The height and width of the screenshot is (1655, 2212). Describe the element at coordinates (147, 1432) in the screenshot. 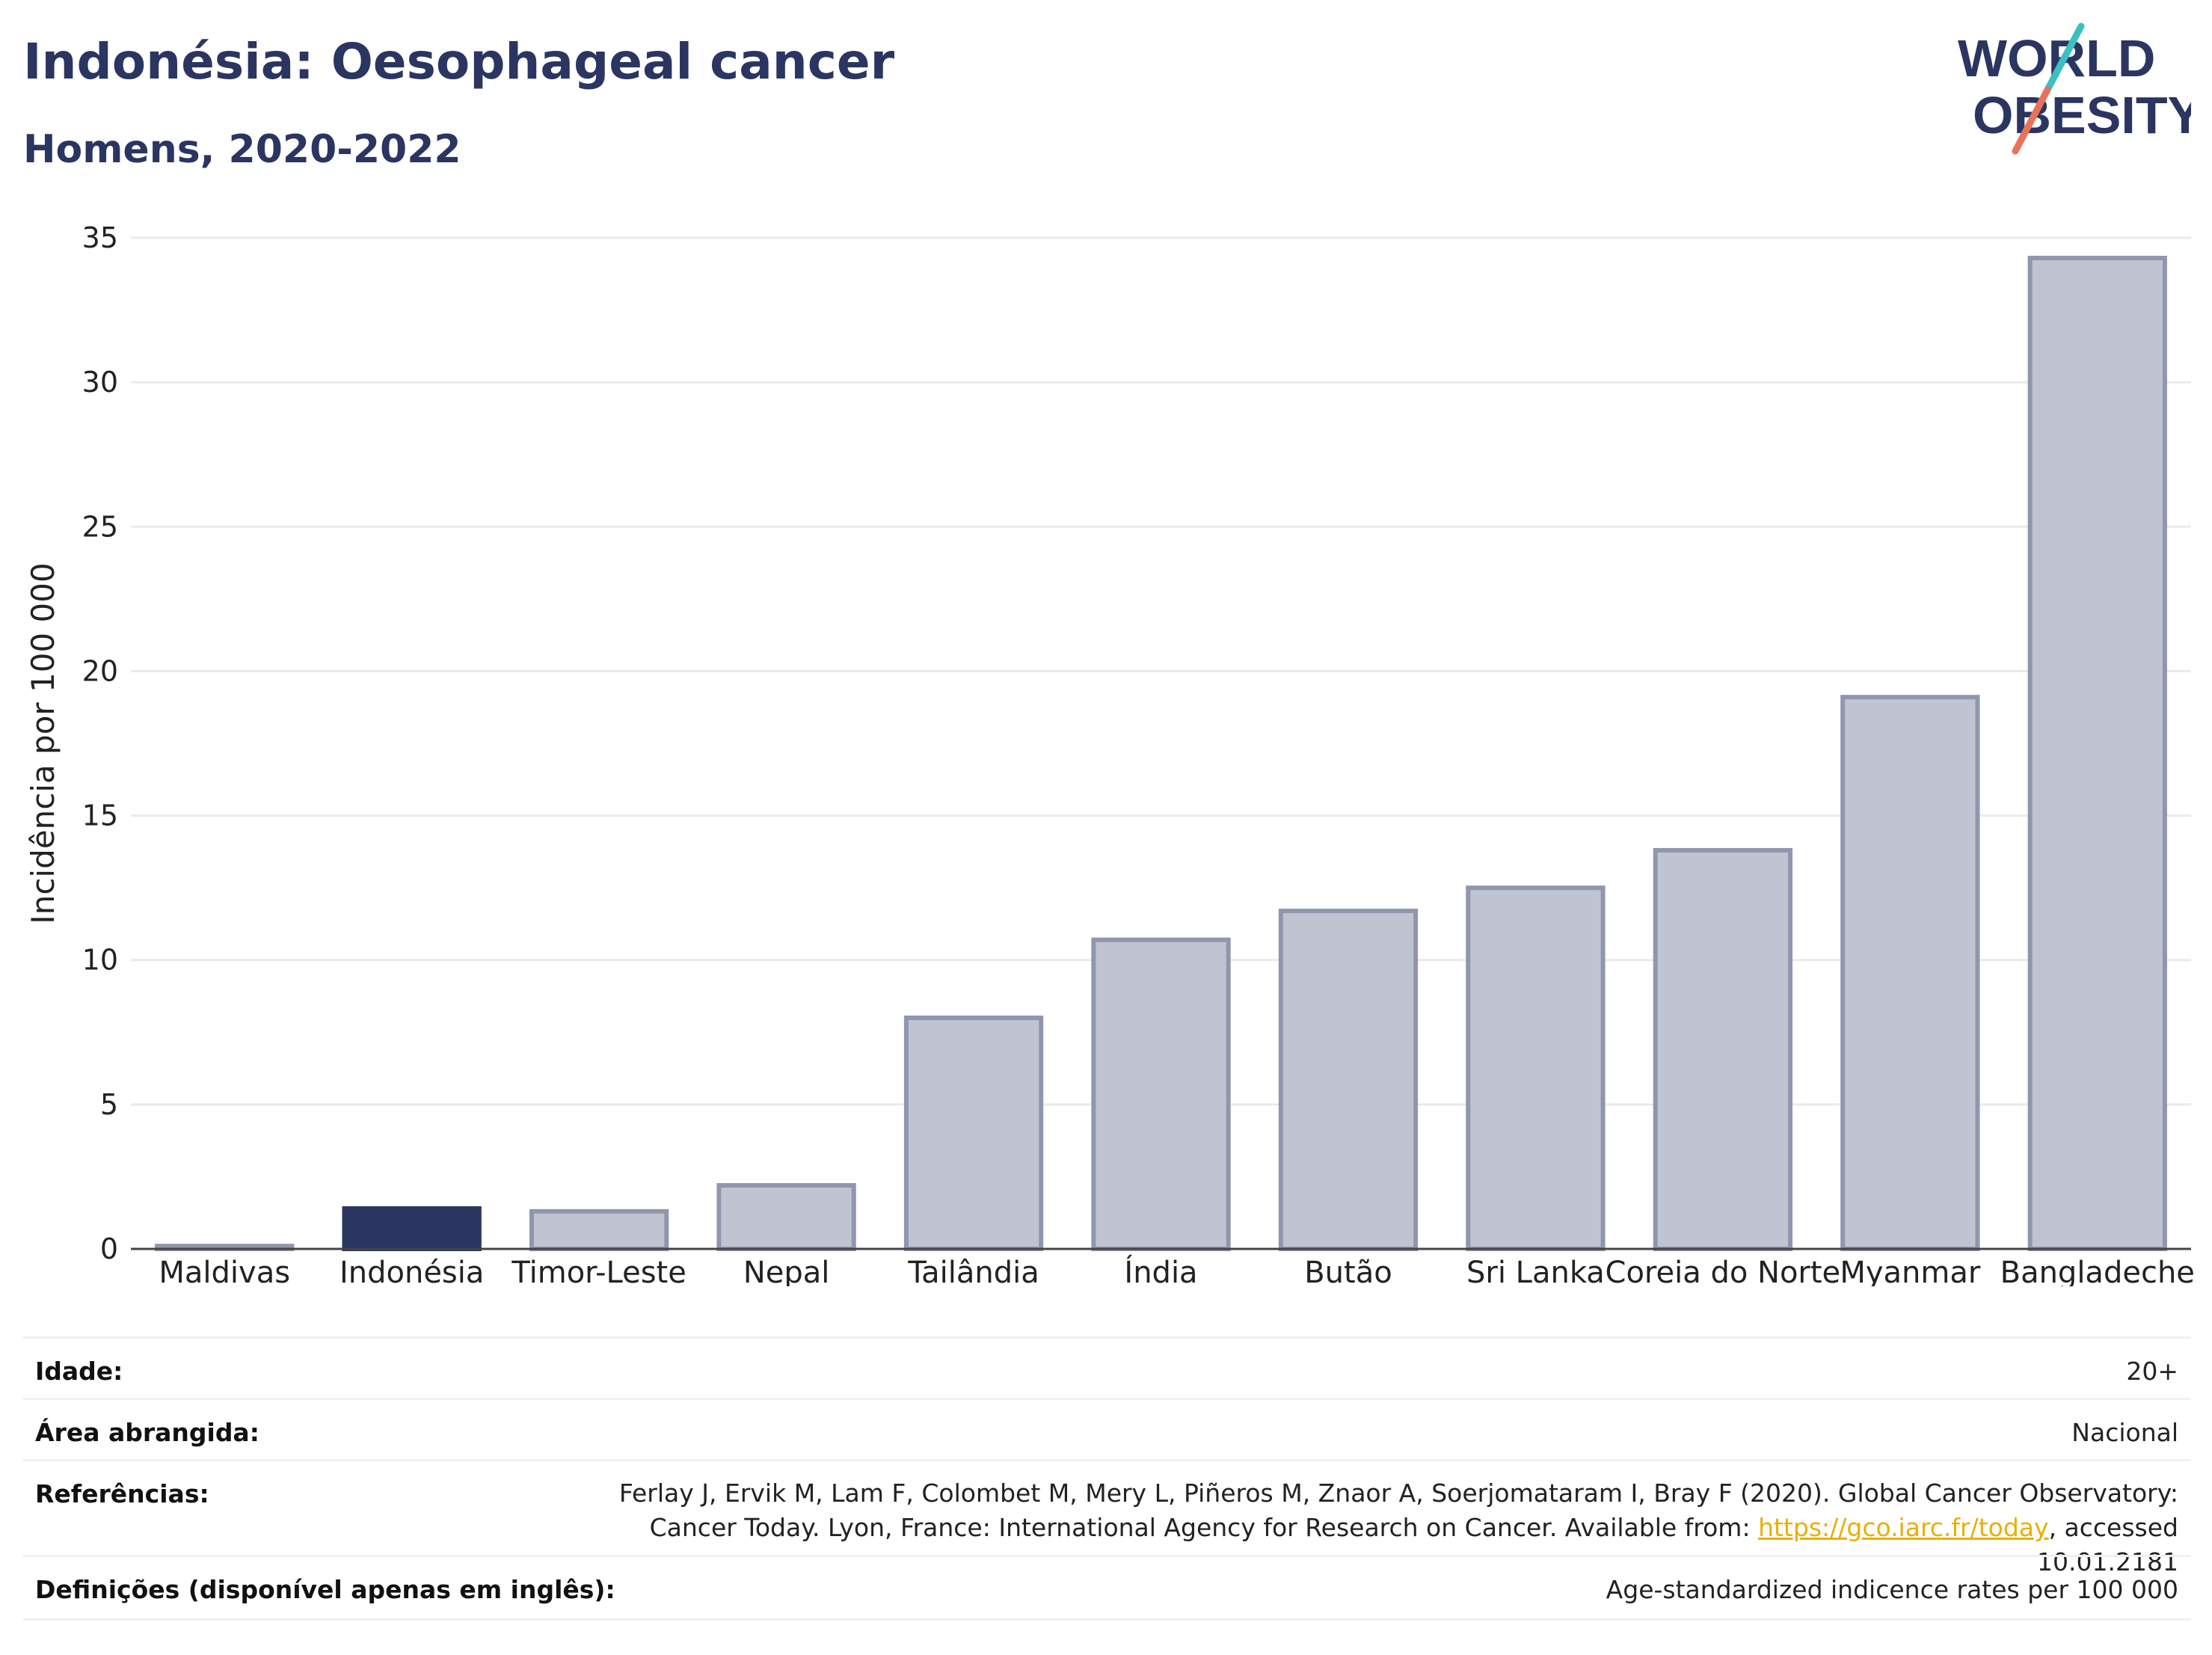

I see `area-label: Área abrangida:` at that location.